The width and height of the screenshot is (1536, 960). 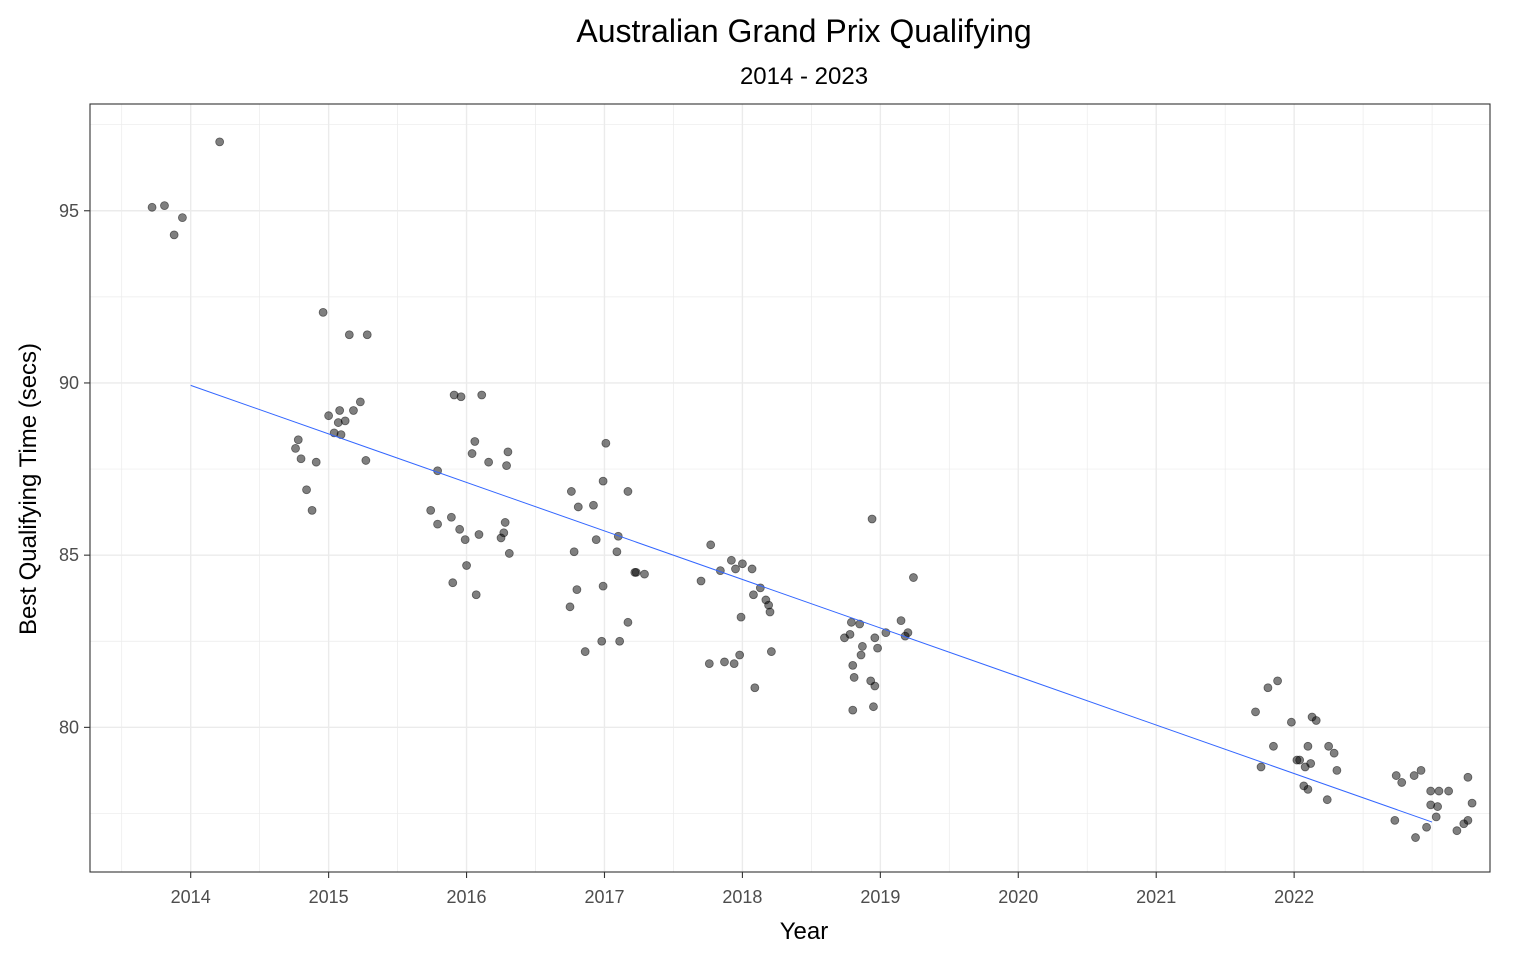 What do you see at coordinates (803, 31) in the screenshot?
I see `chart-title: Australian Grand Prix Qualifying` at bounding box center [803, 31].